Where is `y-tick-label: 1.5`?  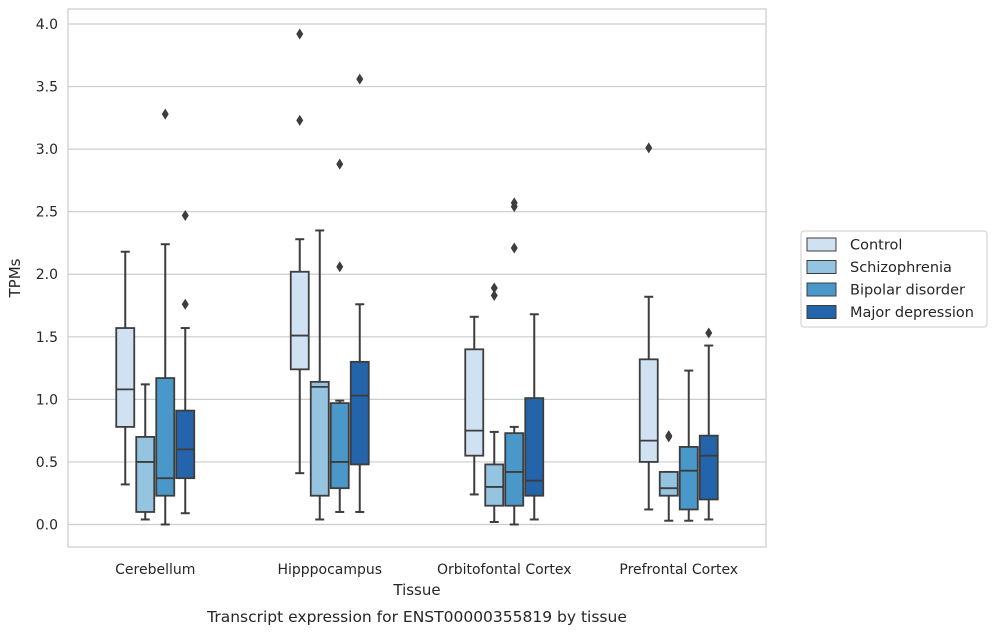 y-tick-label: 1.5 is located at coordinates (47, 338).